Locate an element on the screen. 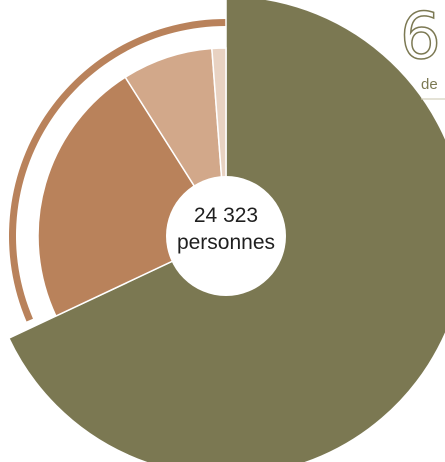 Image resolution: width=445 pixels, height=462 pixels. donut-hole is located at coordinates (226, 236).